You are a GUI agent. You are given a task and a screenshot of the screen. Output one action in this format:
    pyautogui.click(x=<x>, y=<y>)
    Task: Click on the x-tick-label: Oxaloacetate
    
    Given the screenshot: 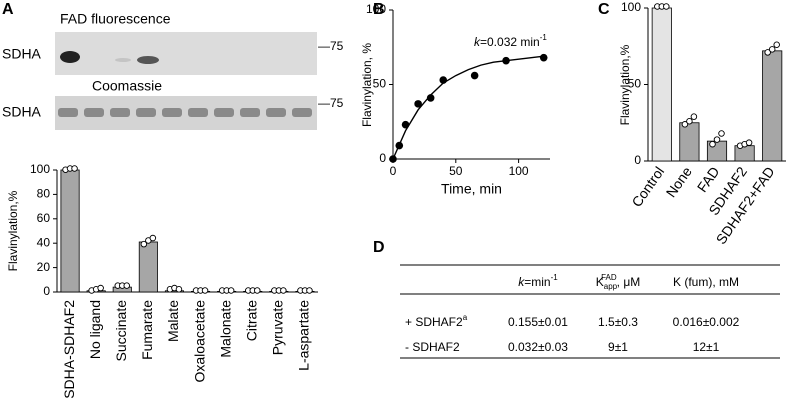 What is the action you would take?
    pyautogui.click(x=199, y=341)
    